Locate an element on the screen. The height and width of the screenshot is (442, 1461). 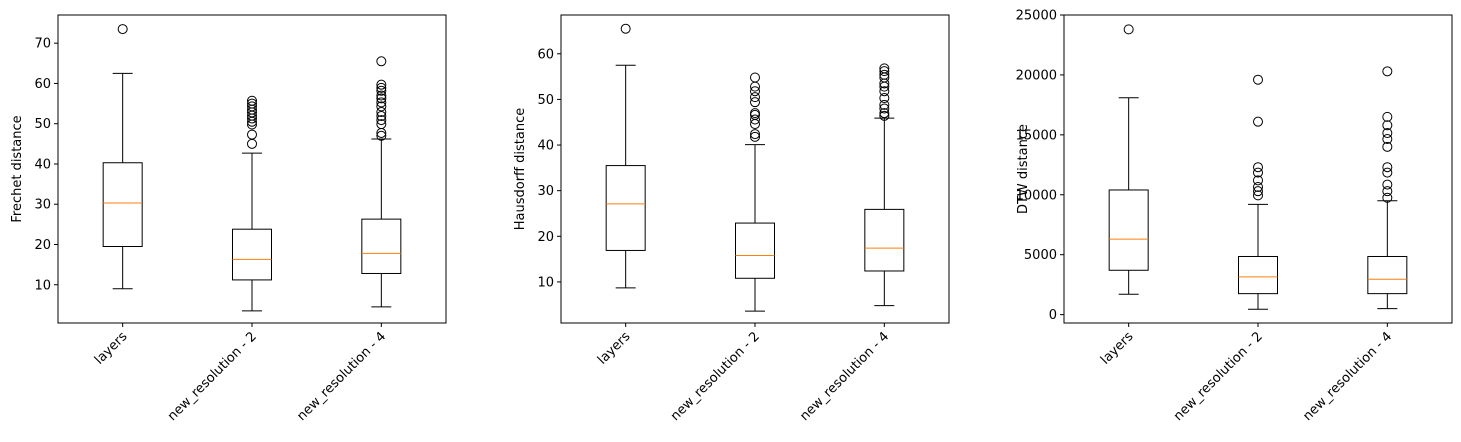
y-axis-label: Hausdorff distance is located at coordinates (520, 169).